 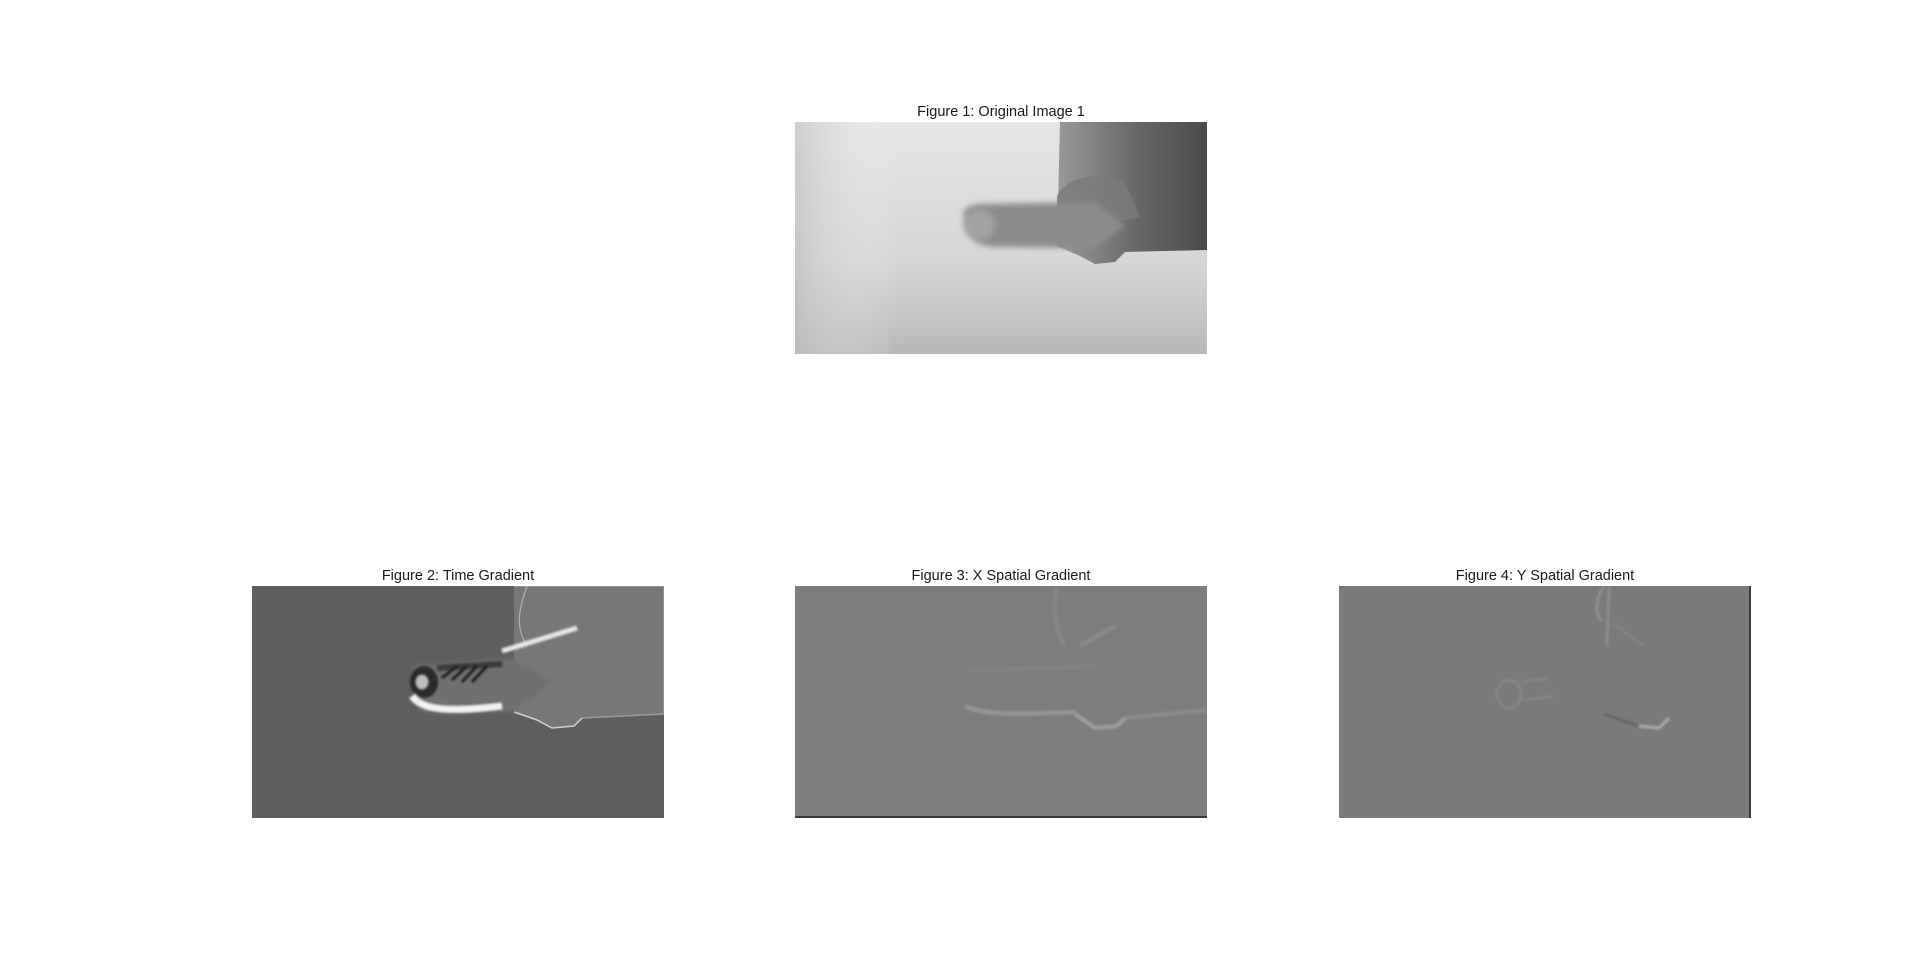 What do you see at coordinates (458, 576) in the screenshot?
I see `figure-title: Figure 2: Time Gradient` at bounding box center [458, 576].